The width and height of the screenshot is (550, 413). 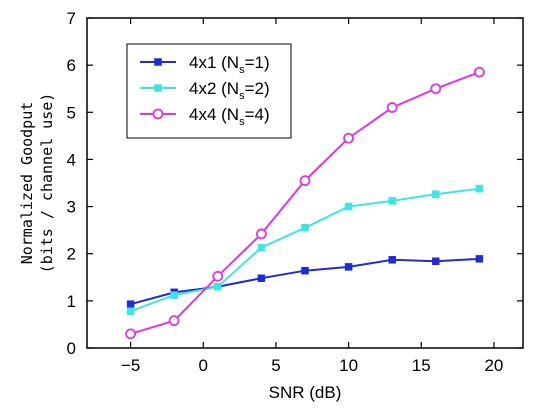 What do you see at coordinates (71, 112) in the screenshot?
I see `y-tick-label: 5` at bounding box center [71, 112].